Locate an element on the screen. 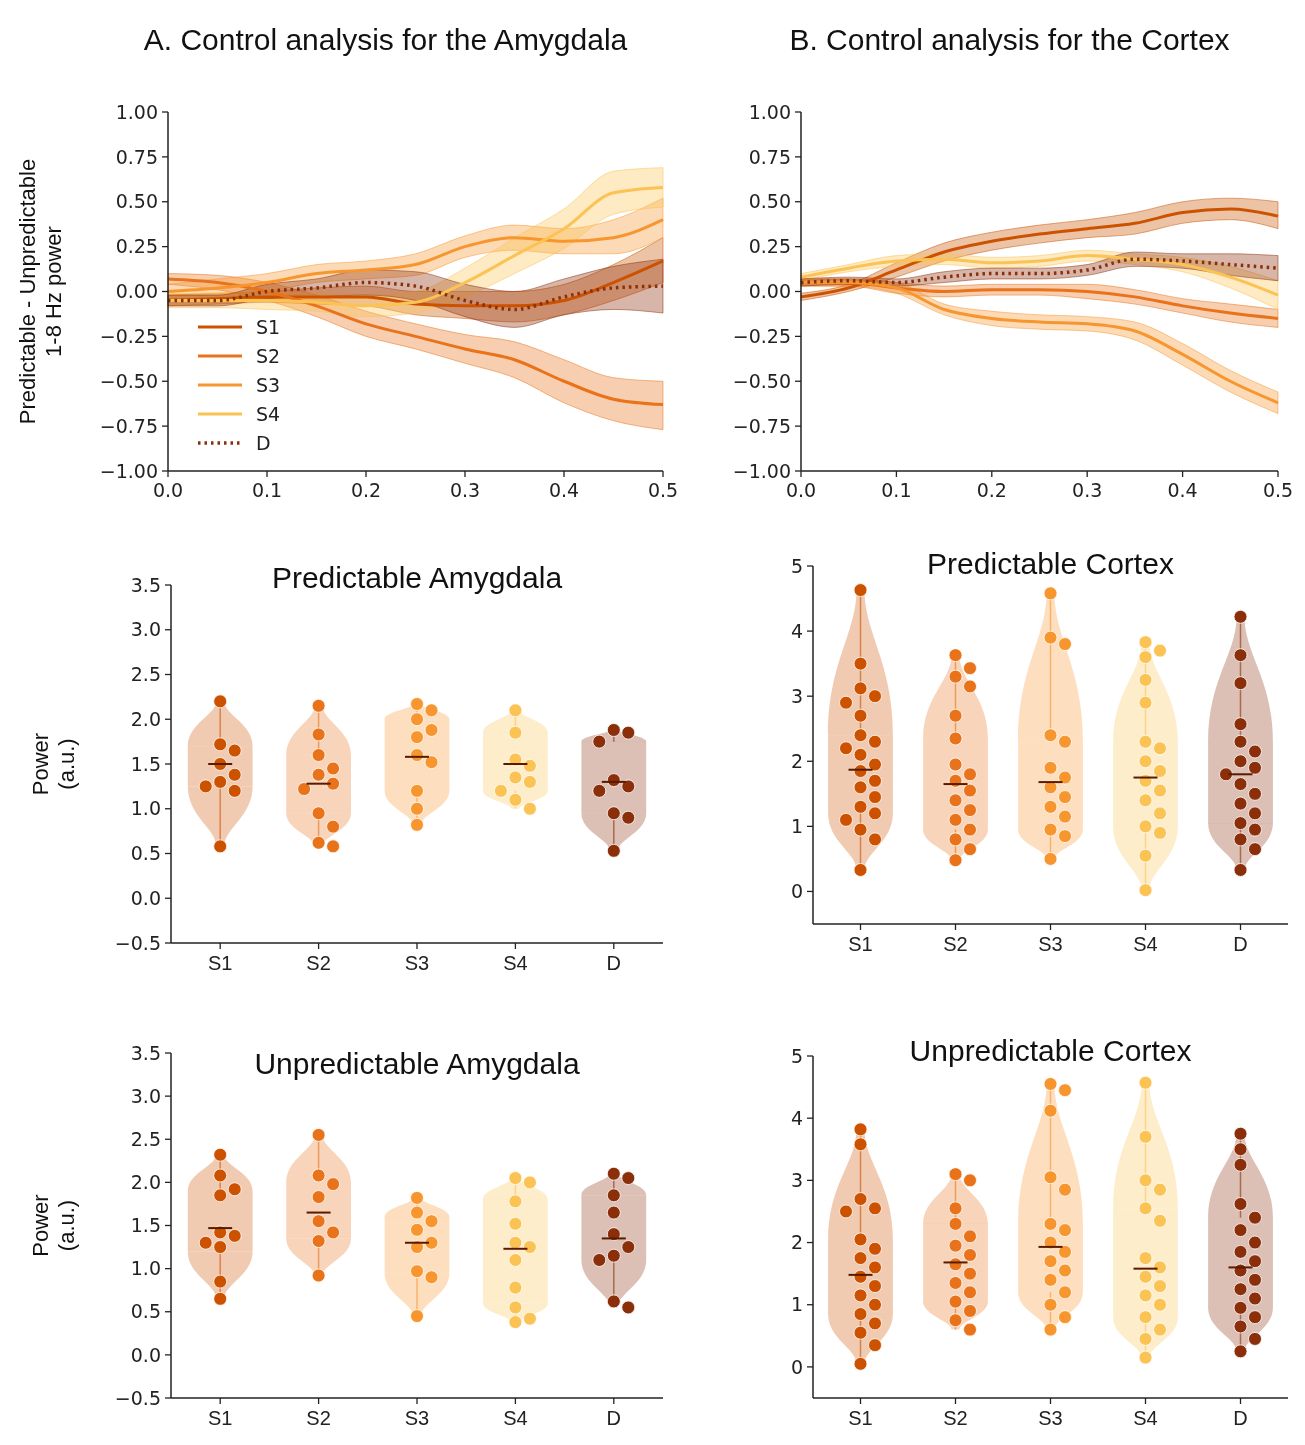  chart-title: Unpredictable Amygdala is located at coordinates (417, 1063).